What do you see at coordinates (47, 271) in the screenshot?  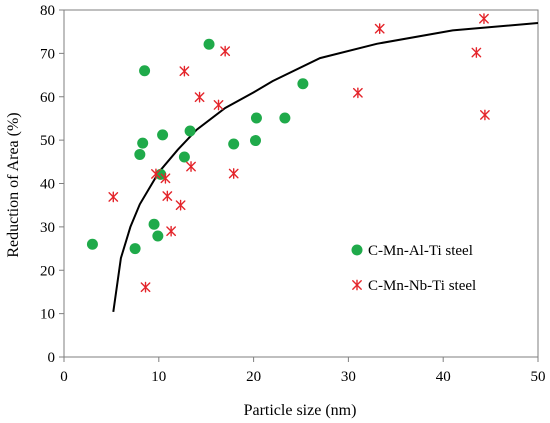 I see `y-tick-label: 20` at bounding box center [47, 271].